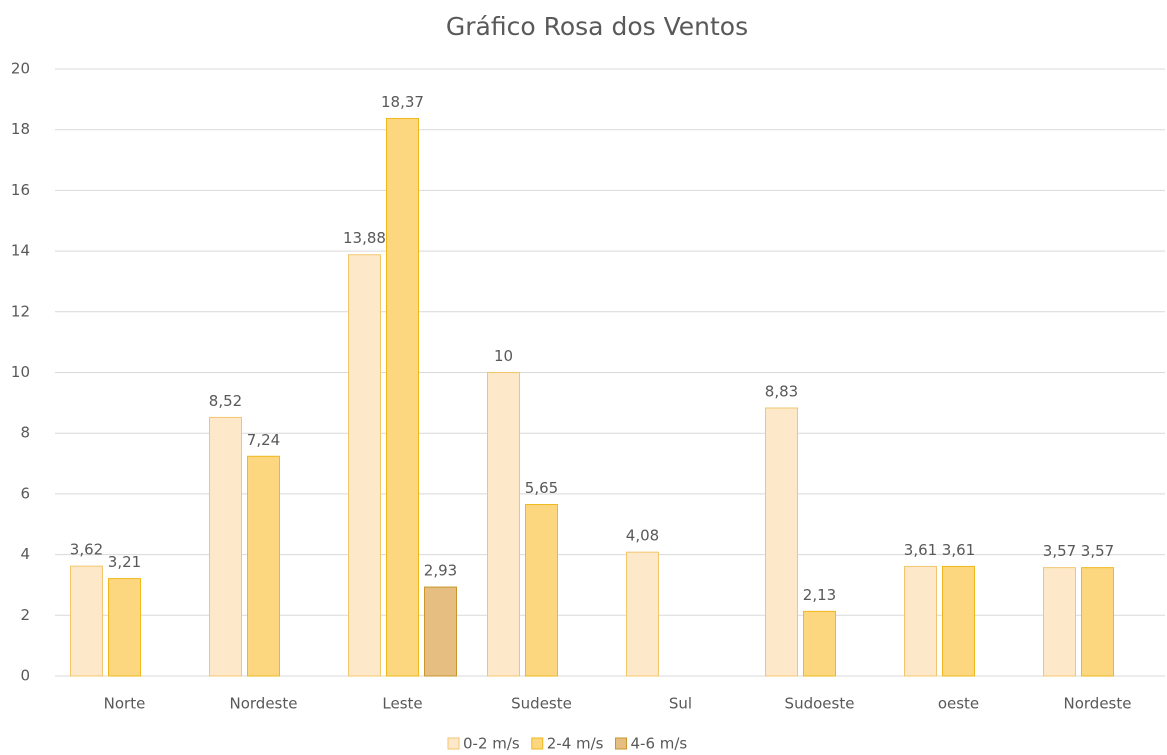 The width and height of the screenshot is (1167, 755). I want to click on y-tick-label: 0, so click(25, 676).